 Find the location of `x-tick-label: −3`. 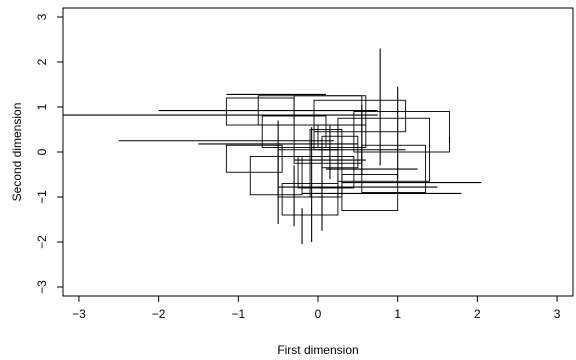

x-tick-label: −3 is located at coordinates (79, 314).